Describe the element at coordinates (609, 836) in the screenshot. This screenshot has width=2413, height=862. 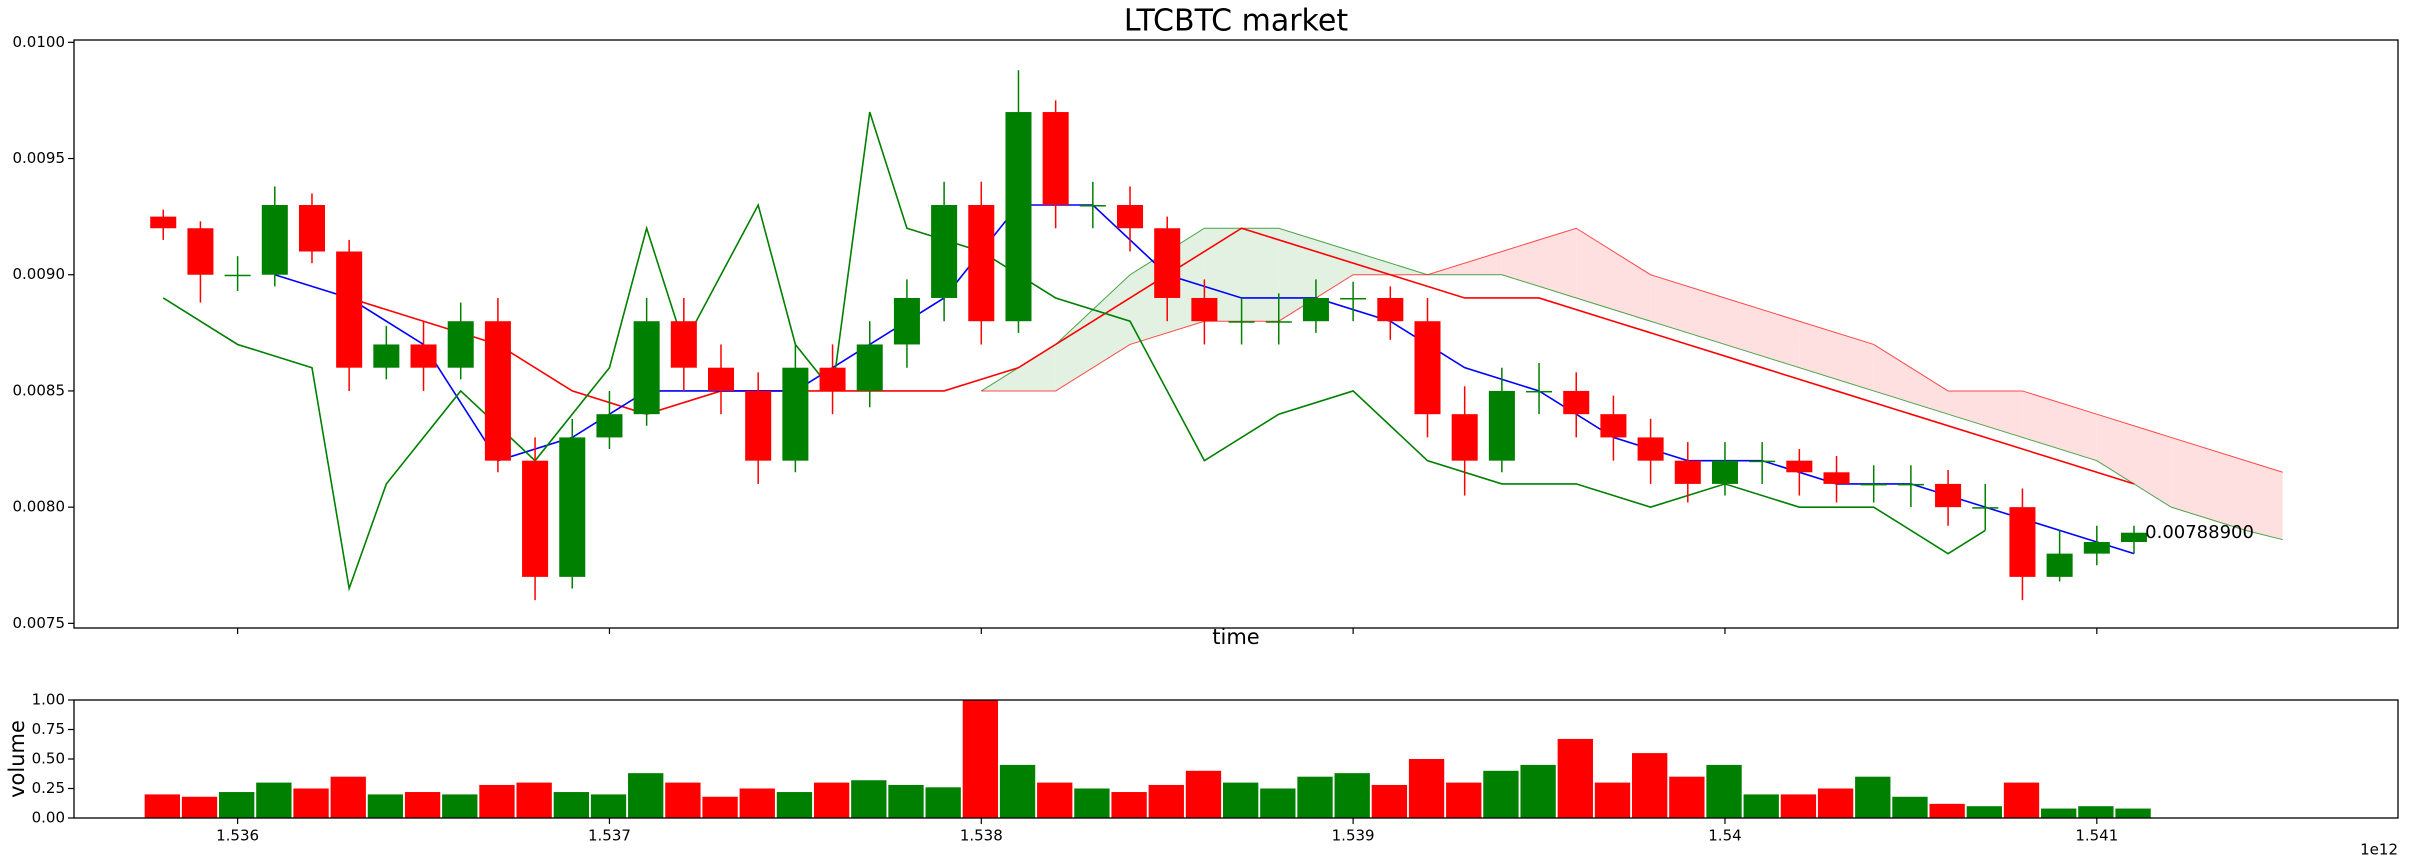
I see `x-tick-label: 1.537` at that location.